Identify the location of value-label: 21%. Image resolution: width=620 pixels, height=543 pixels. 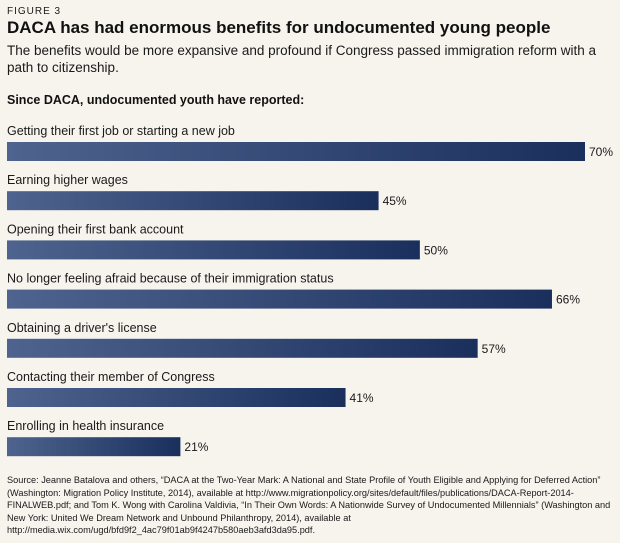
(196, 447).